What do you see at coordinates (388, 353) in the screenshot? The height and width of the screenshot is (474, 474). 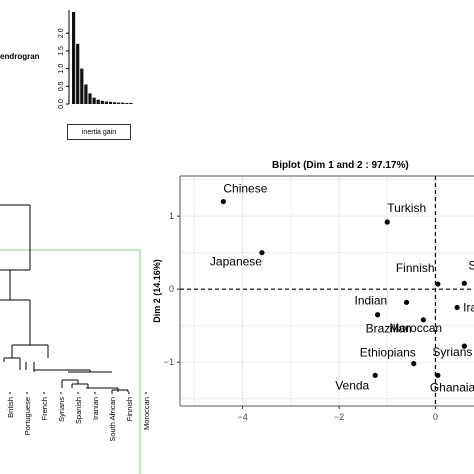 I see `data-point-label: Ethiopians` at bounding box center [388, 353].